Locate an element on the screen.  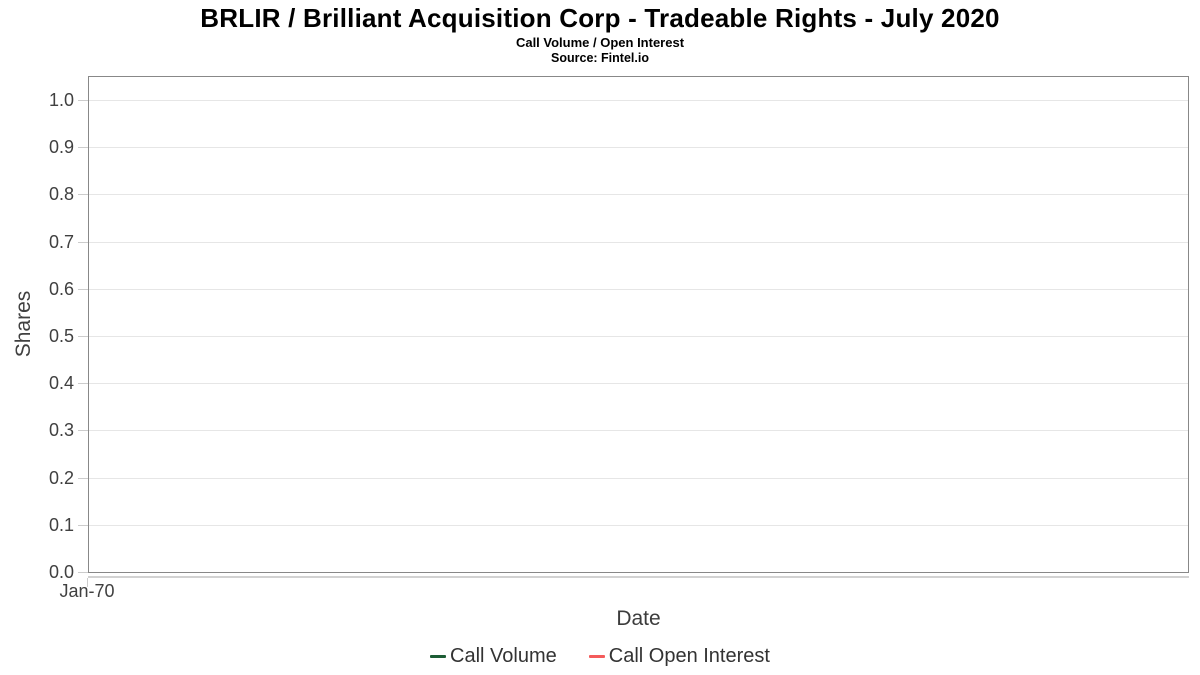
legend-item-call-volume: Call Volume is located at coordinates (493, 656).